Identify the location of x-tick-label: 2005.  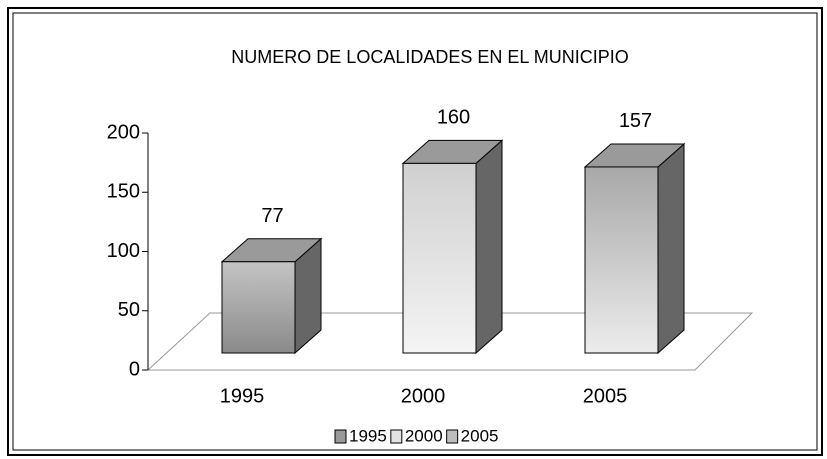
(605, 396).